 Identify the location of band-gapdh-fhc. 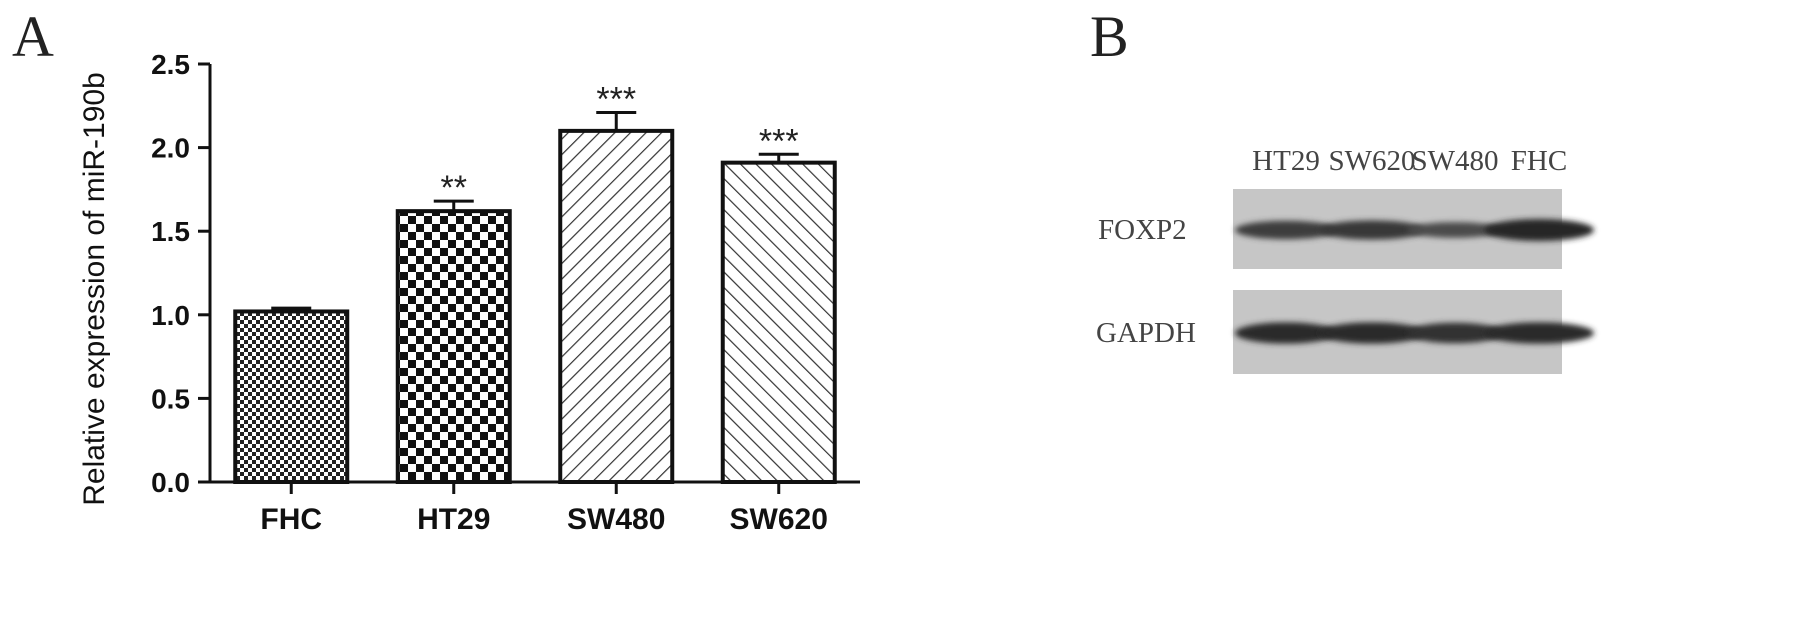
(1539, 333).